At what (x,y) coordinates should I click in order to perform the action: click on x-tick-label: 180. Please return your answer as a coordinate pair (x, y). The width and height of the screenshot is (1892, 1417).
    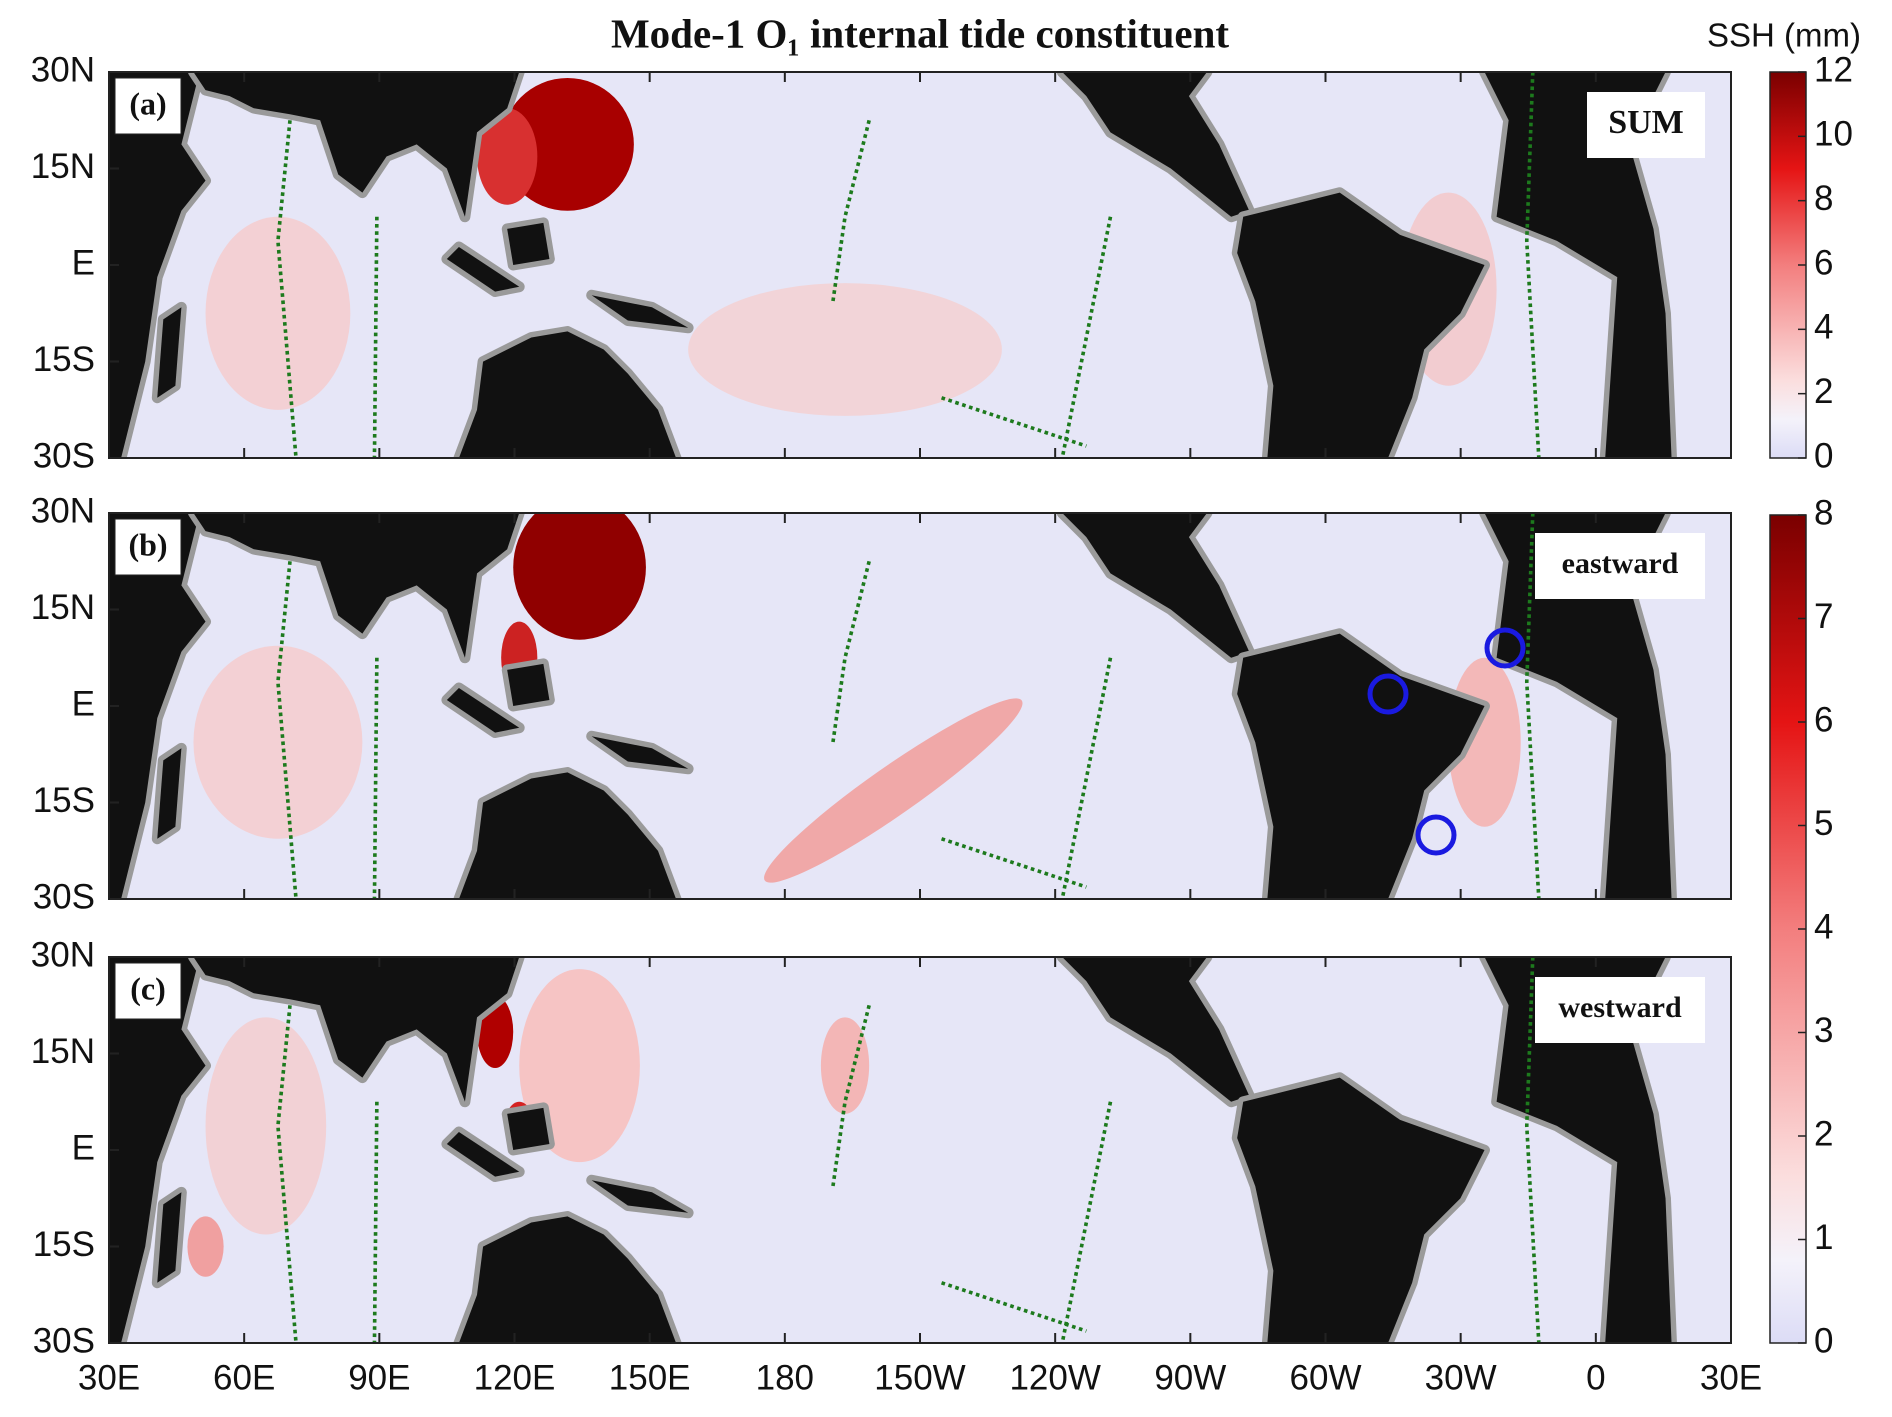
    Looking at the image, I should click on (785, 1377).